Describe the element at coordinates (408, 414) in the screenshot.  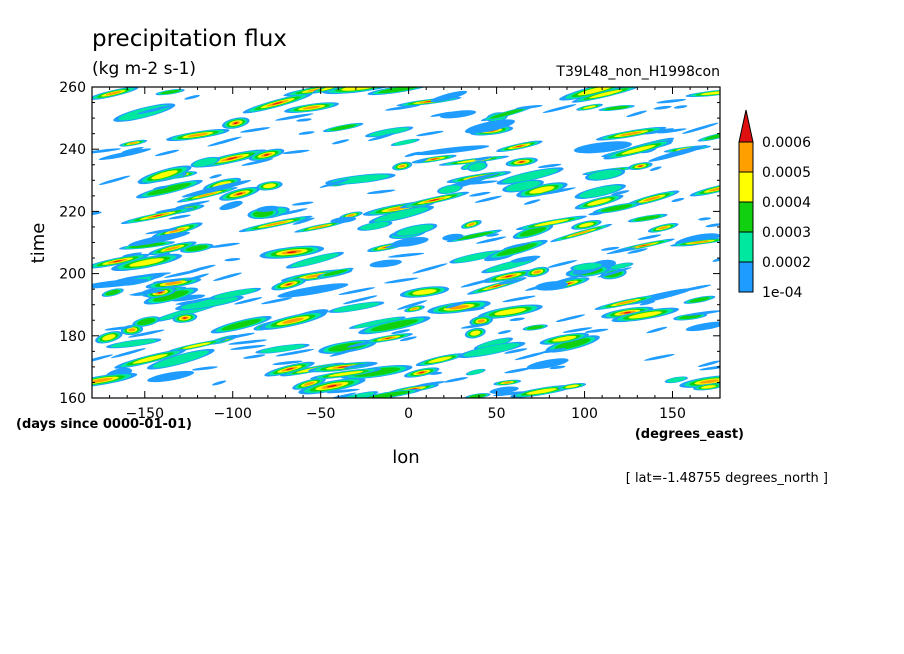
I see `x-tick-label: 0` at that location.